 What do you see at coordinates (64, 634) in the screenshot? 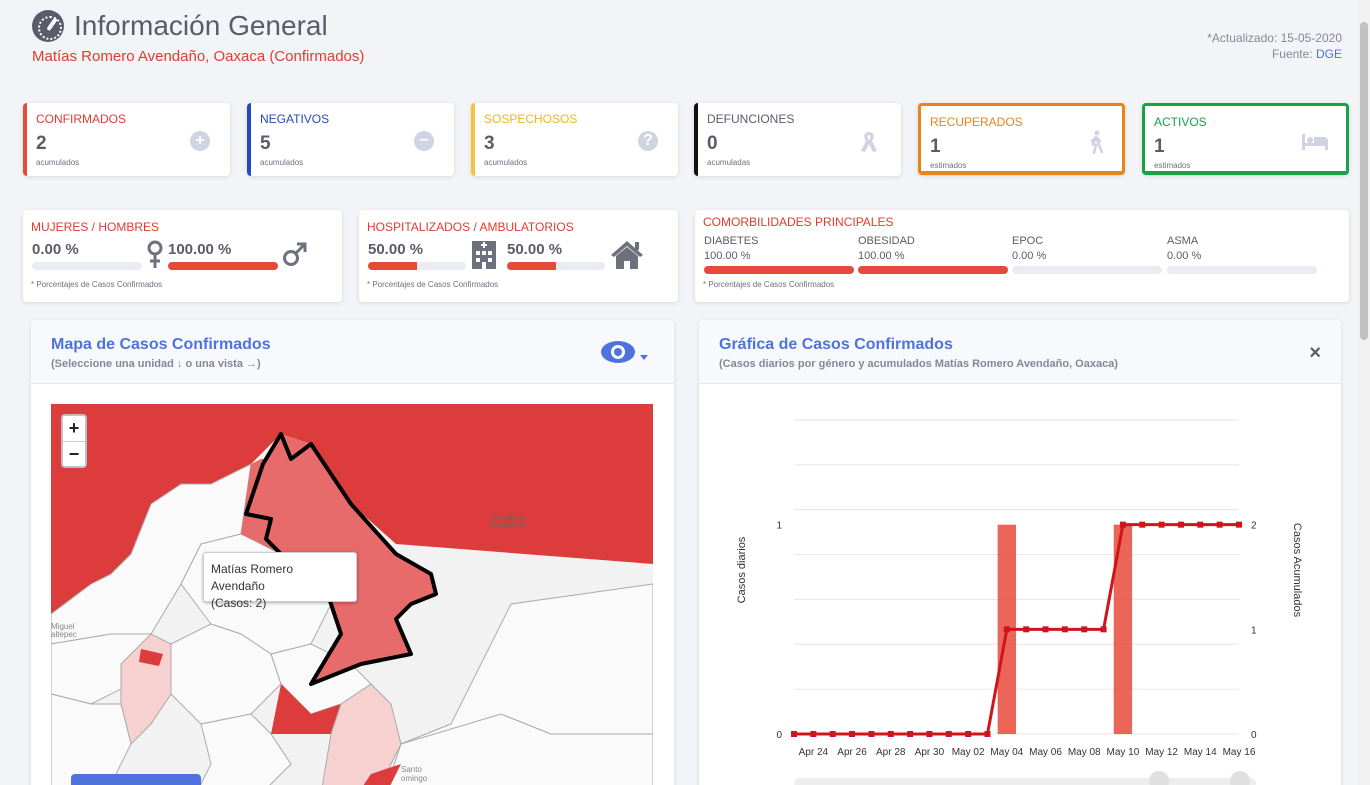
I see `place-label: altepec` at bounding box center [64, 634].